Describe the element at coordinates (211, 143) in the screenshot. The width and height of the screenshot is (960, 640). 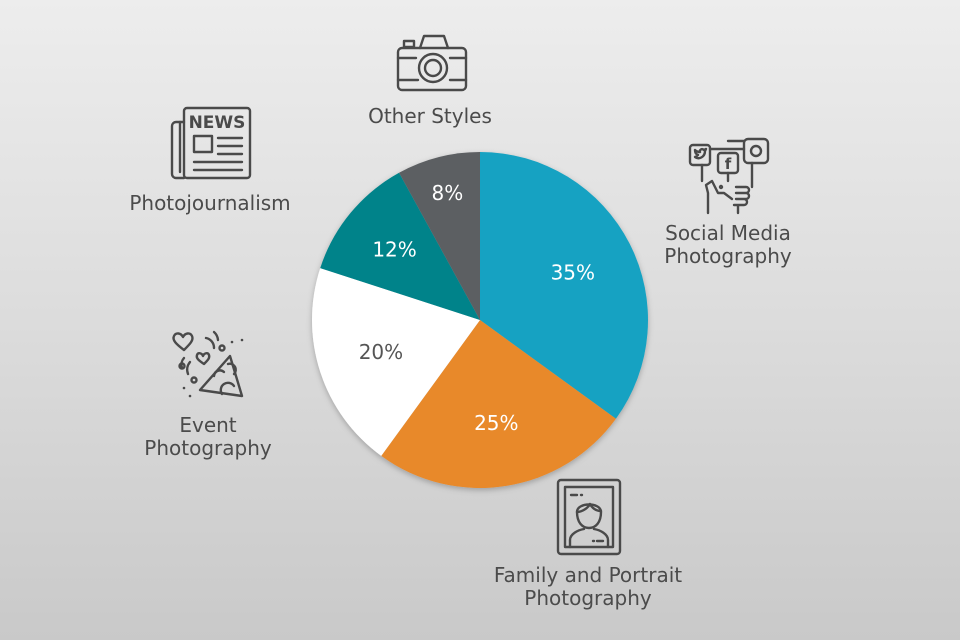
I see `newspaper-icon: NEWS` at that location.